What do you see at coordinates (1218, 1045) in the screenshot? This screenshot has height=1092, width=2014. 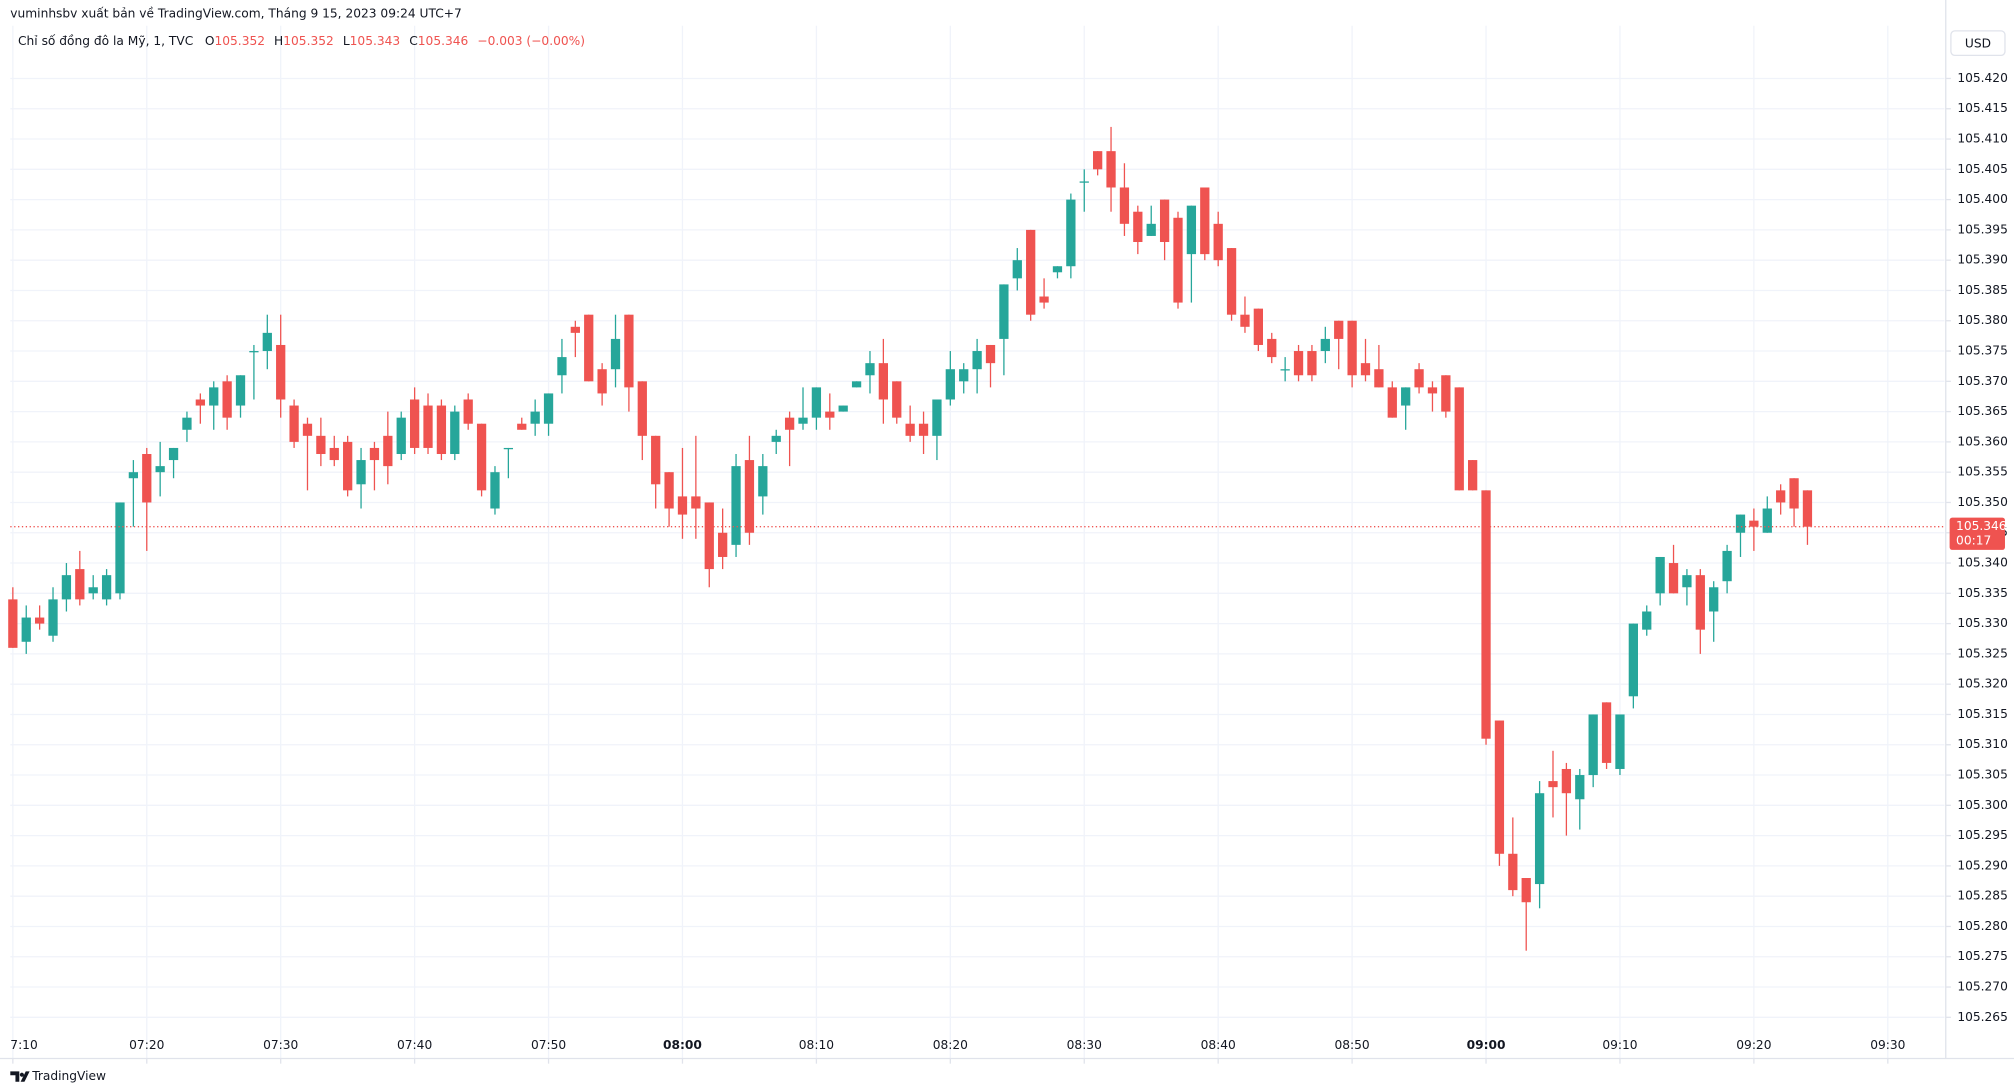 I see `x-tick-label: 08:40` at bounding box center [1218, 1045].